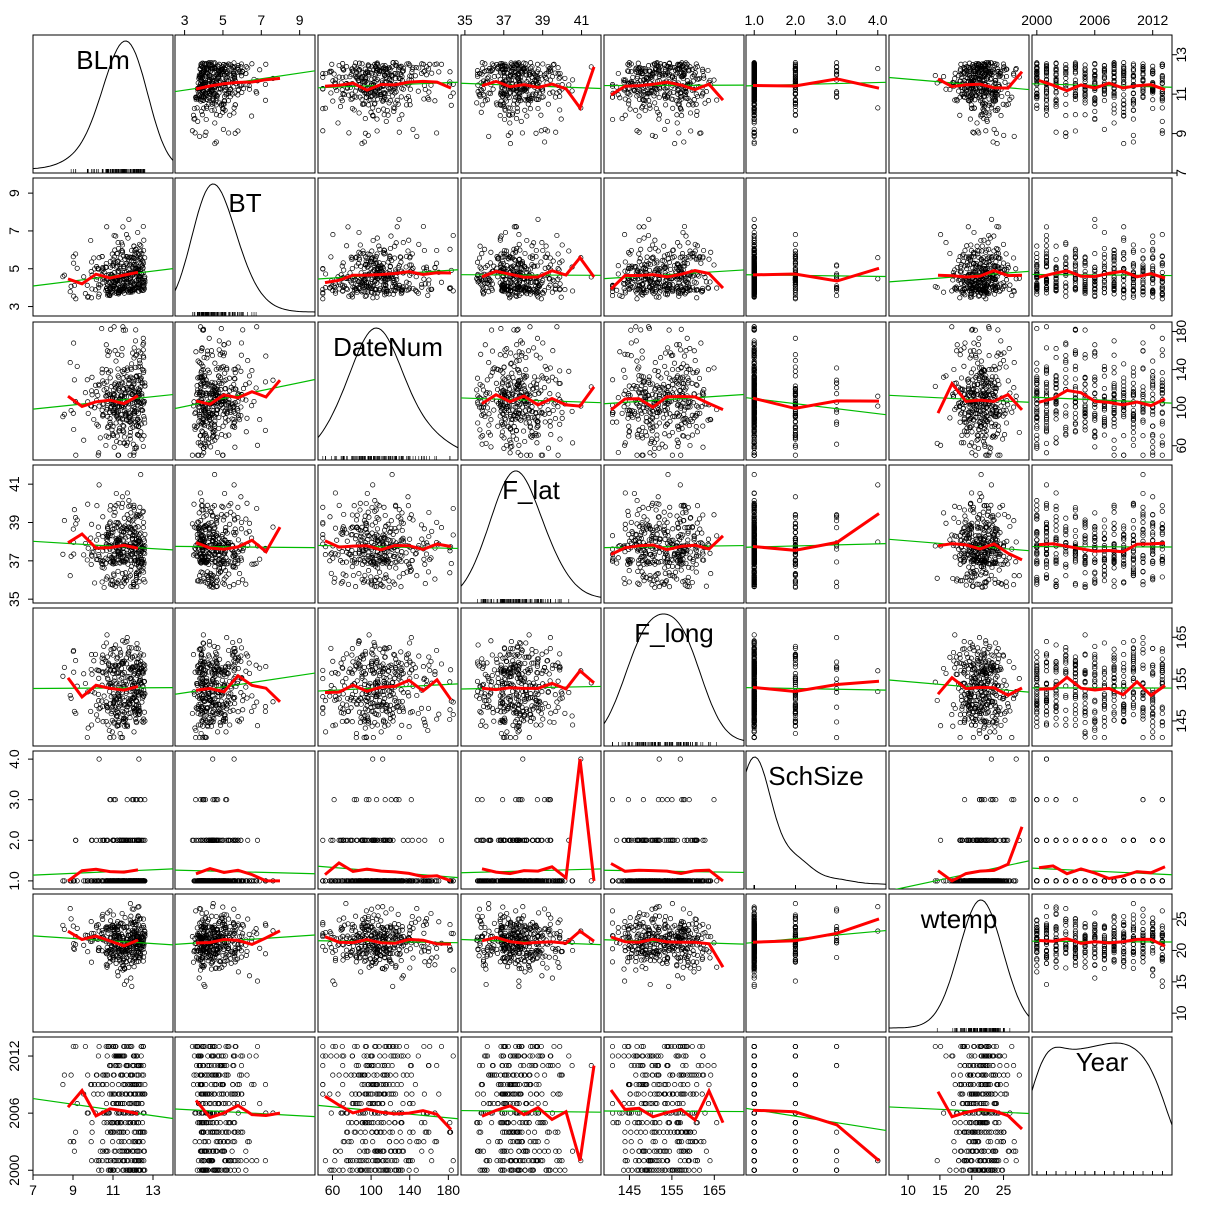 Image resolution: width=1218 pixels, height=1211 pixels. I want to click on panel-BT-vs-F_lat, so click(531, 247).